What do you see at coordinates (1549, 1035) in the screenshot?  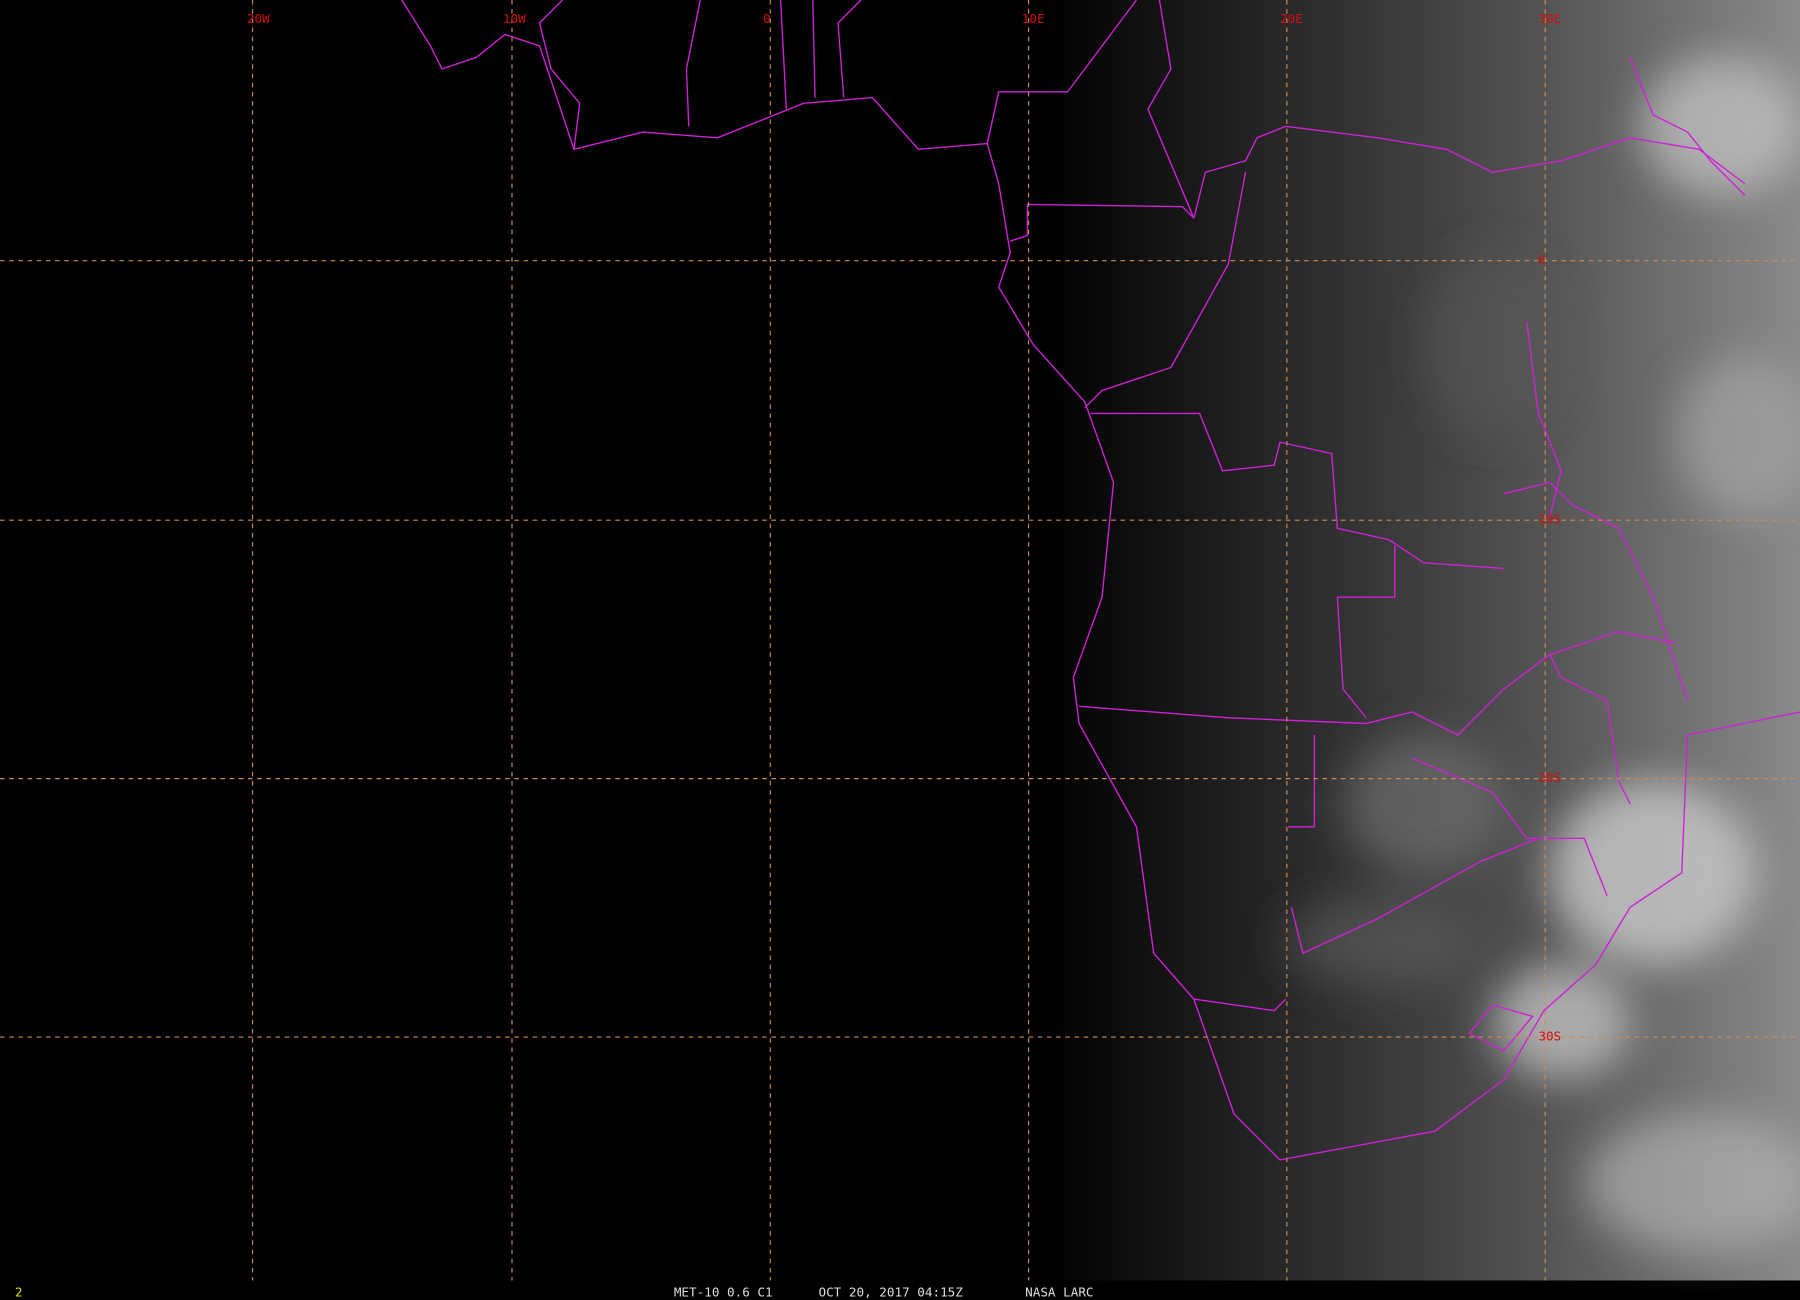 I see `lat-label: 30S` at bounding box center [1549, 1035].